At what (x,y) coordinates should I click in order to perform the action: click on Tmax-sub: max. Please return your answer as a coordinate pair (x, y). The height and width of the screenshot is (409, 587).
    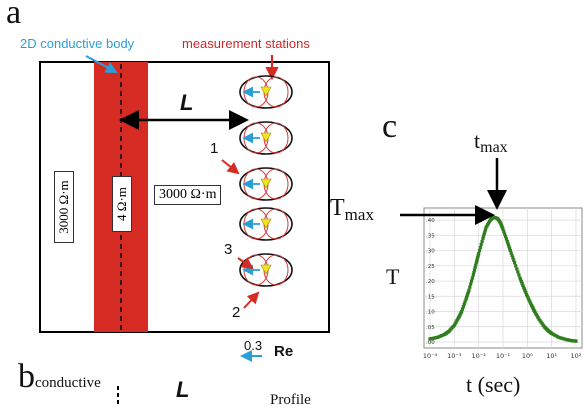
    Looking at the image, I should click on (359, 214).